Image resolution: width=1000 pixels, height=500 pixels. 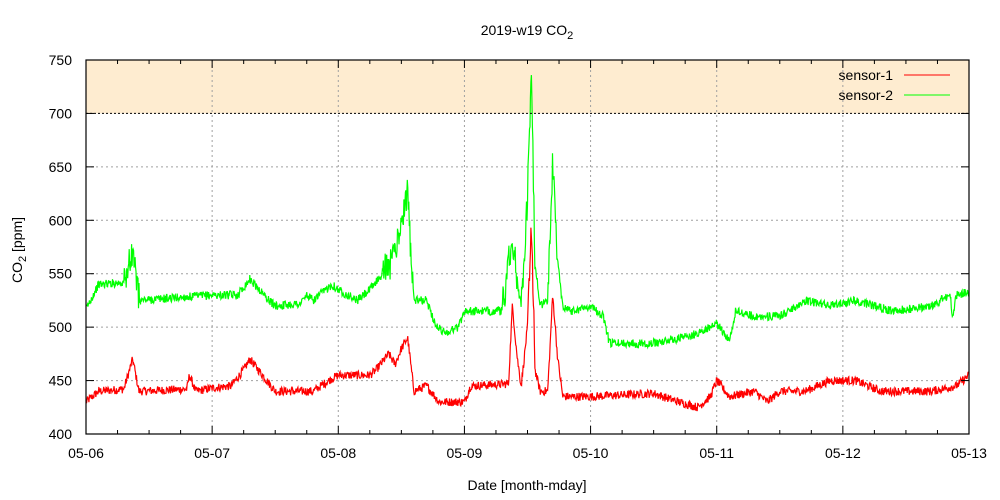 I want to click on y-tick-label: 400, so click(x=61, y=434).